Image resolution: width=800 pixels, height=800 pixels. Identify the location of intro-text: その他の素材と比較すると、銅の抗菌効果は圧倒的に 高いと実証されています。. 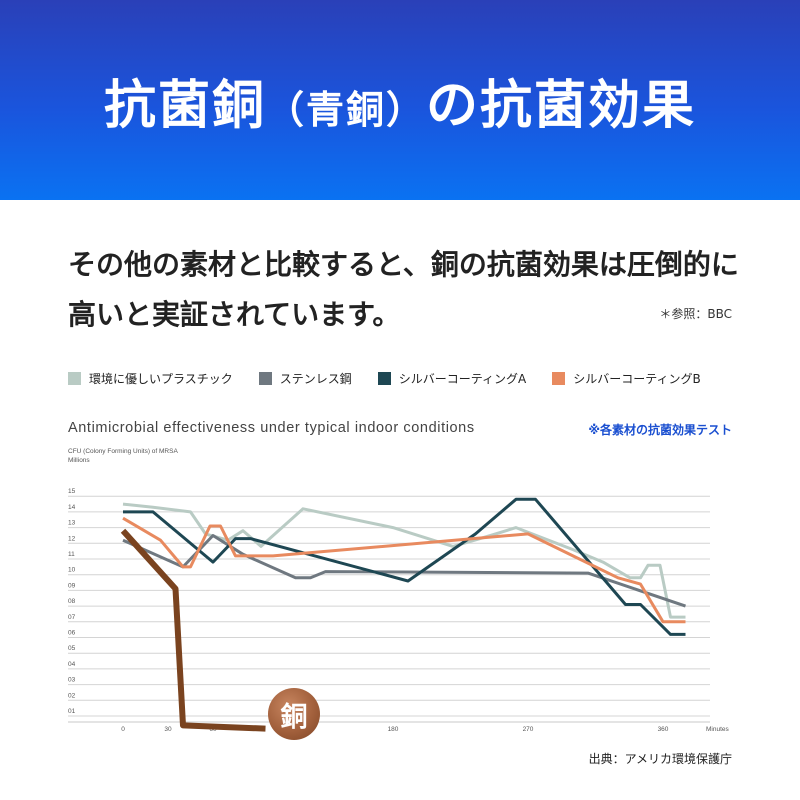
(408, 290).